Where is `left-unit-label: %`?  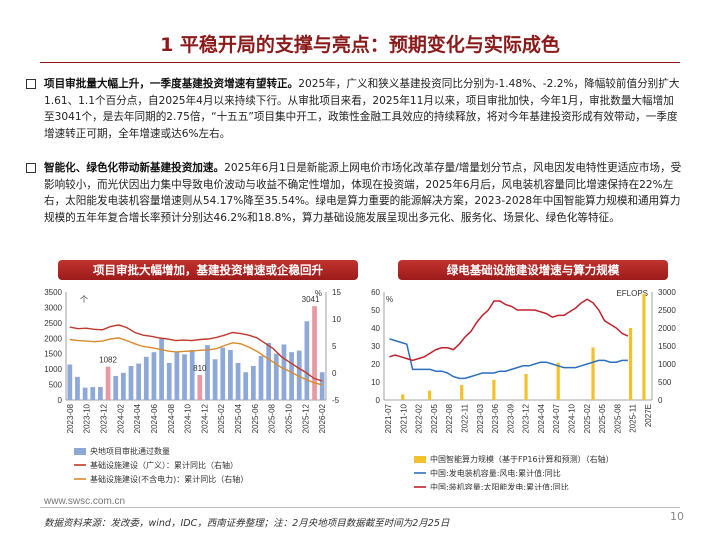 left-unit-label: % is located at coordinates (389, 299).